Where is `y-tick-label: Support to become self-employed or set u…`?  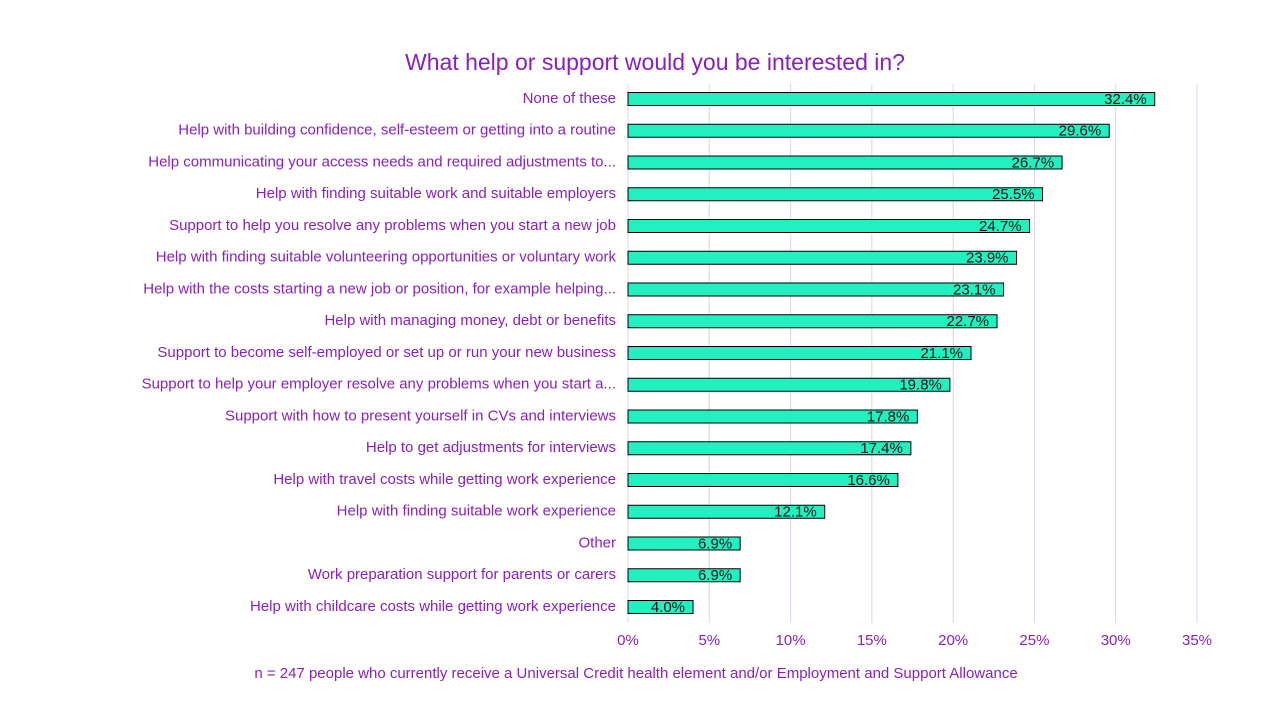
y-tick-label: Support to become self-employed or set u… is located at coordinates (386, 352).